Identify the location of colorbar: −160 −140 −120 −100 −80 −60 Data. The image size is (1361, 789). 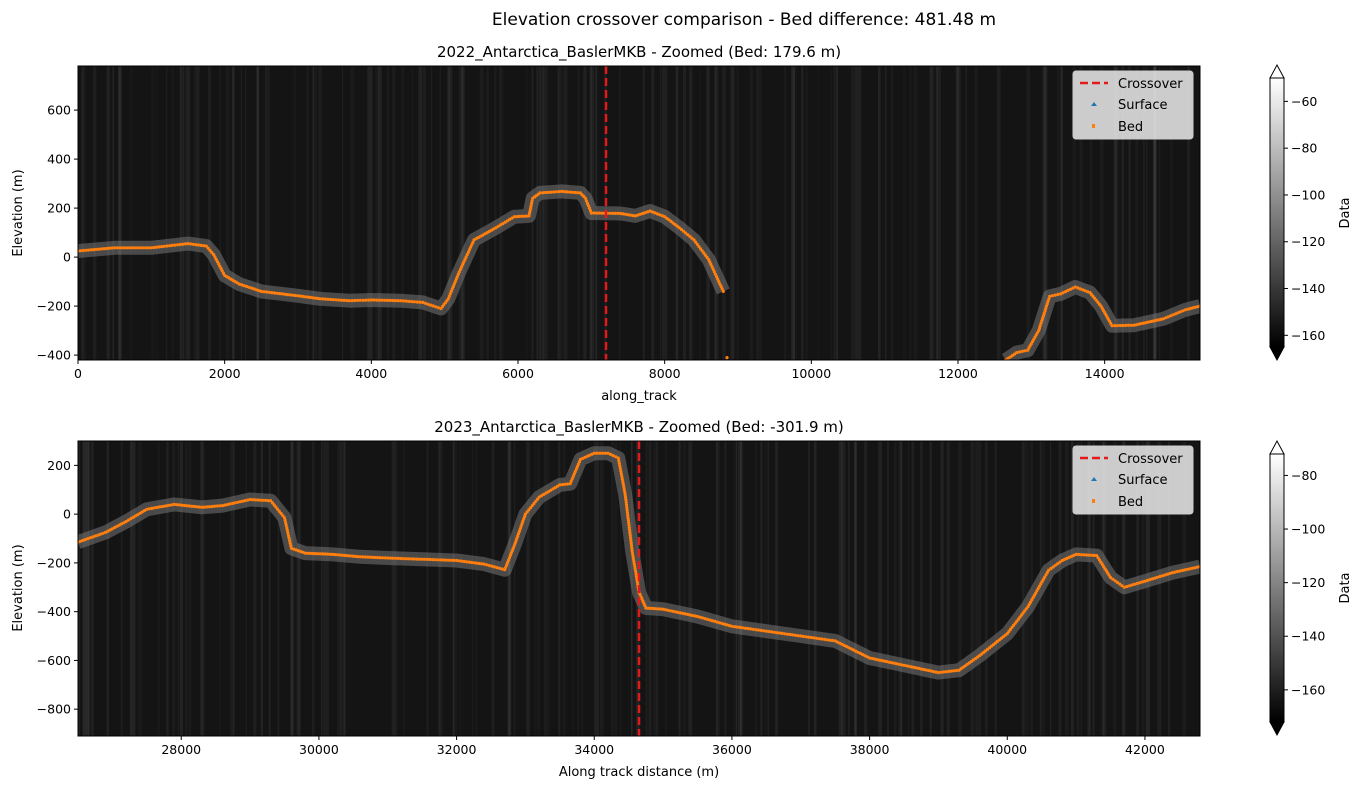
(1311, 212).